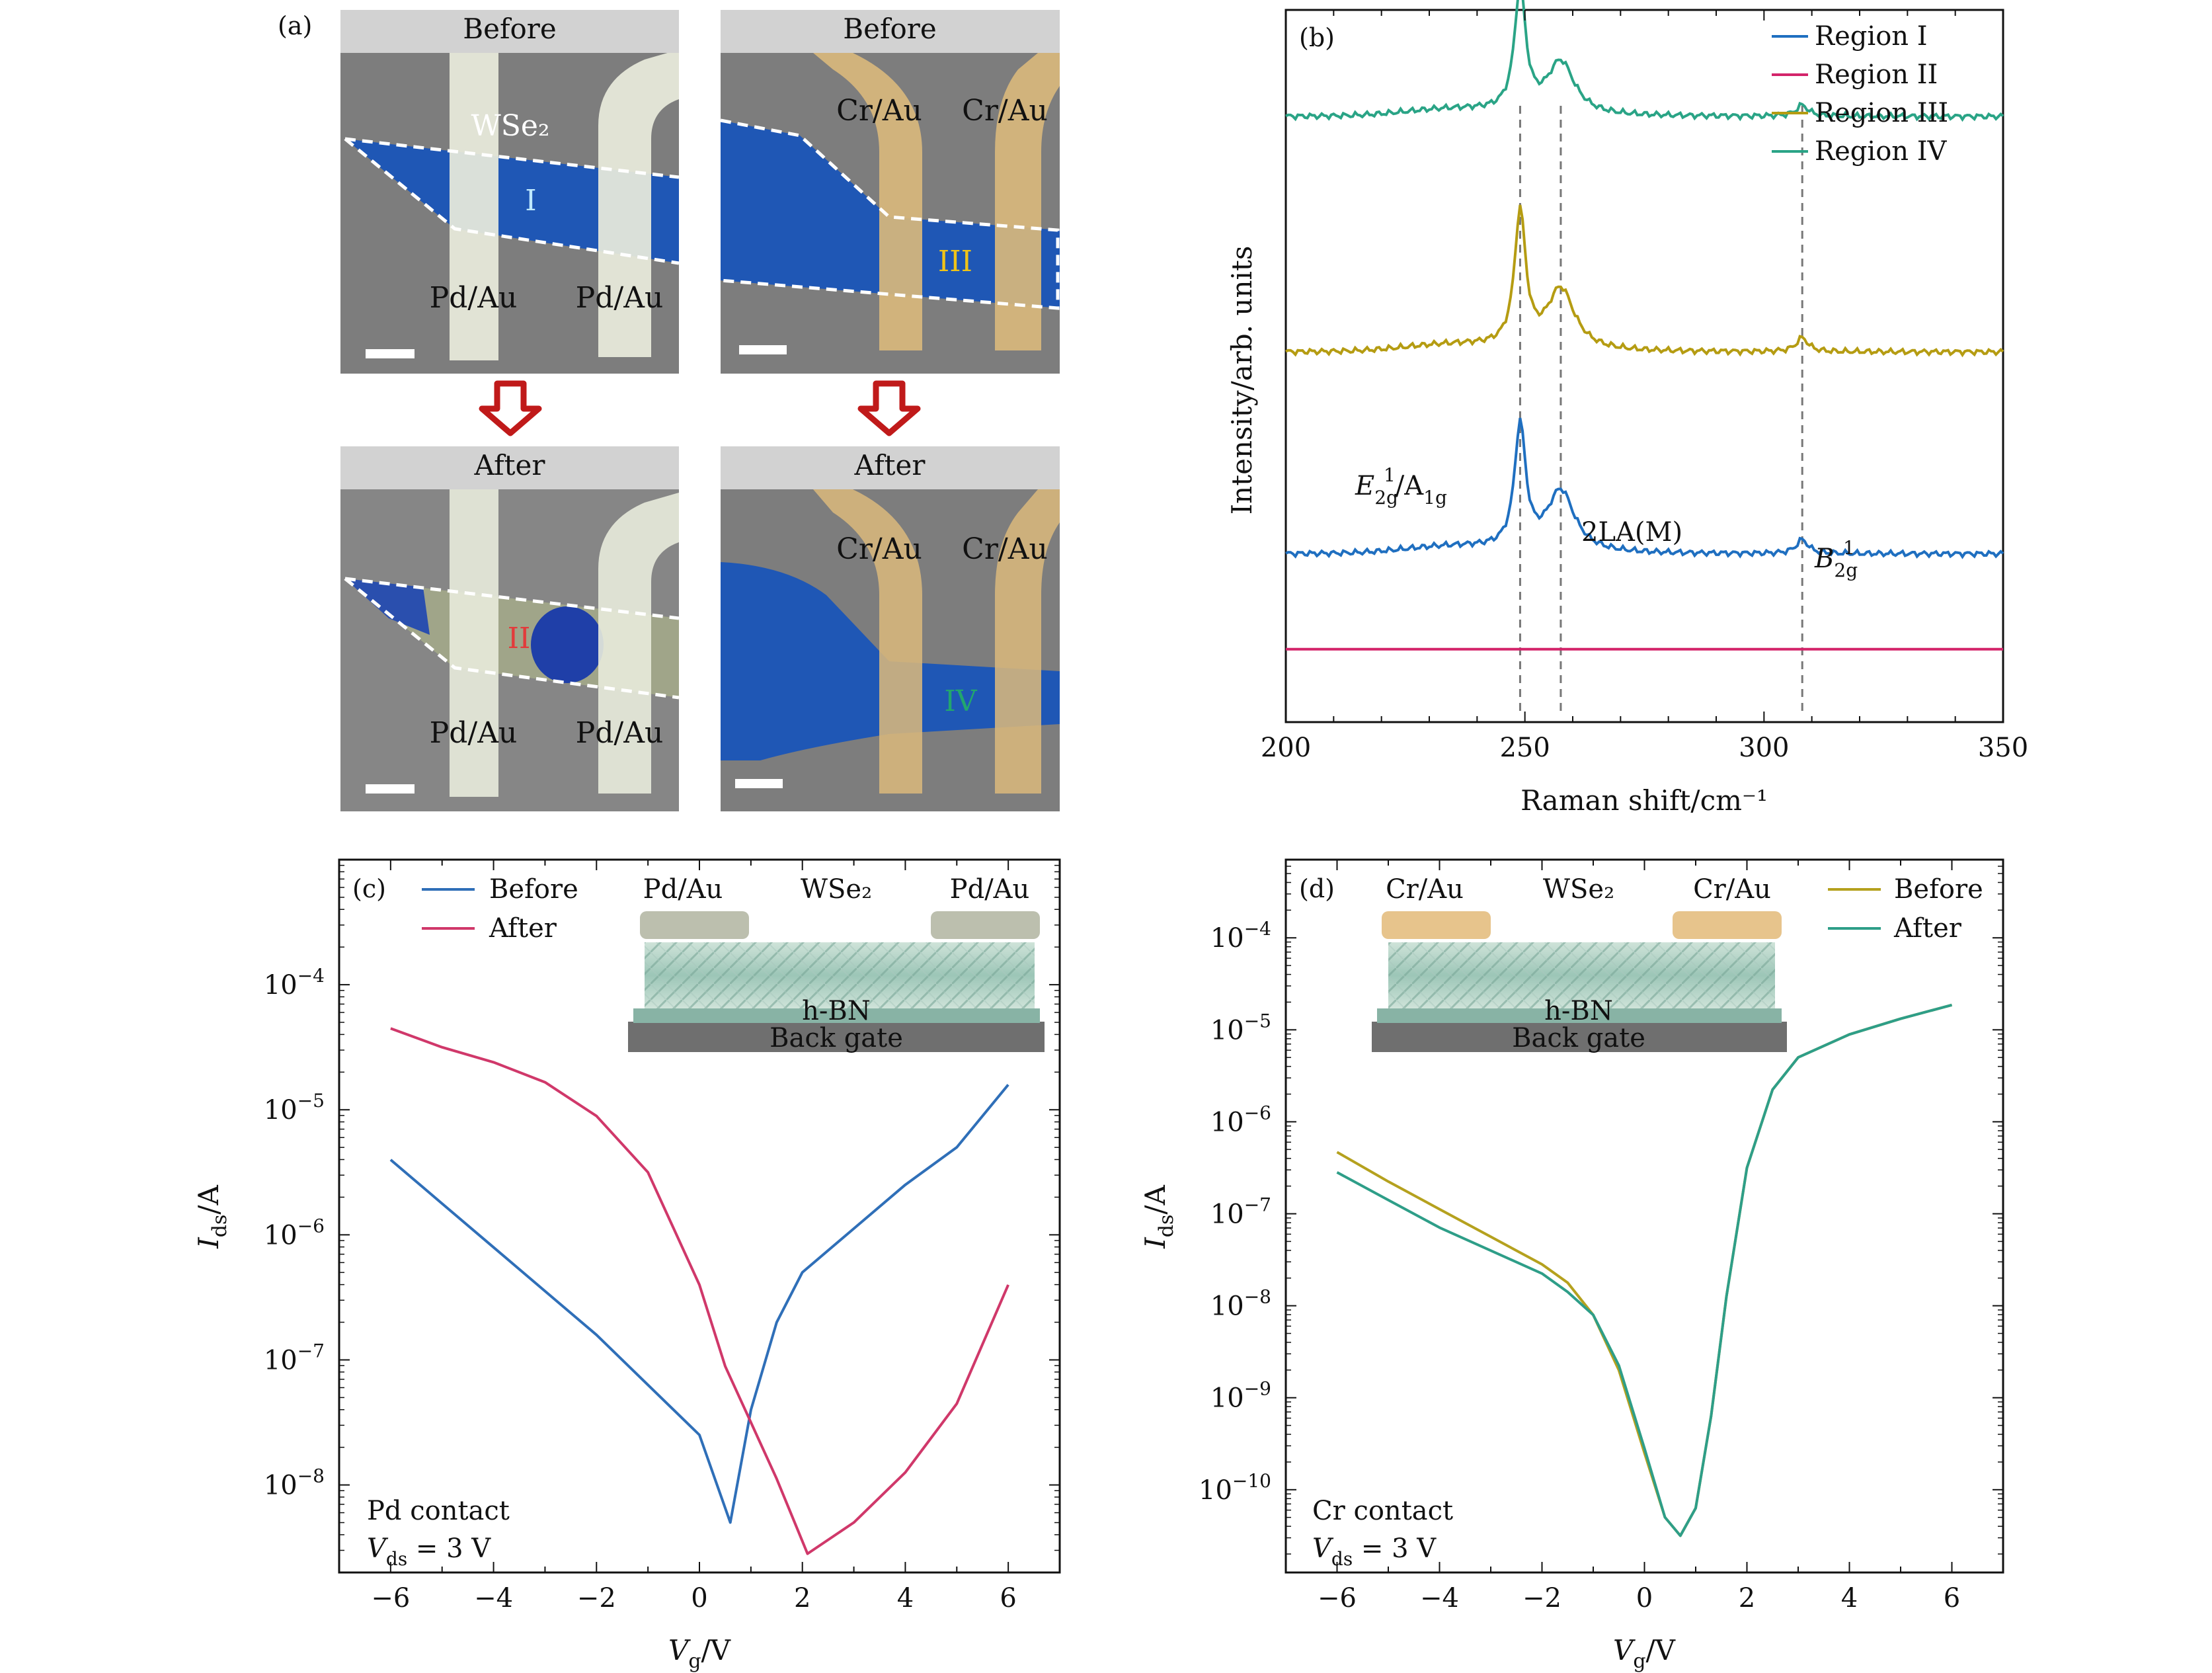 This screenshot has width=2212, height=1673. What do you see at coordinates (1524, 748) in the screenshot?
I see `x-tick-label: 250` at bounding box center [1524, 748].